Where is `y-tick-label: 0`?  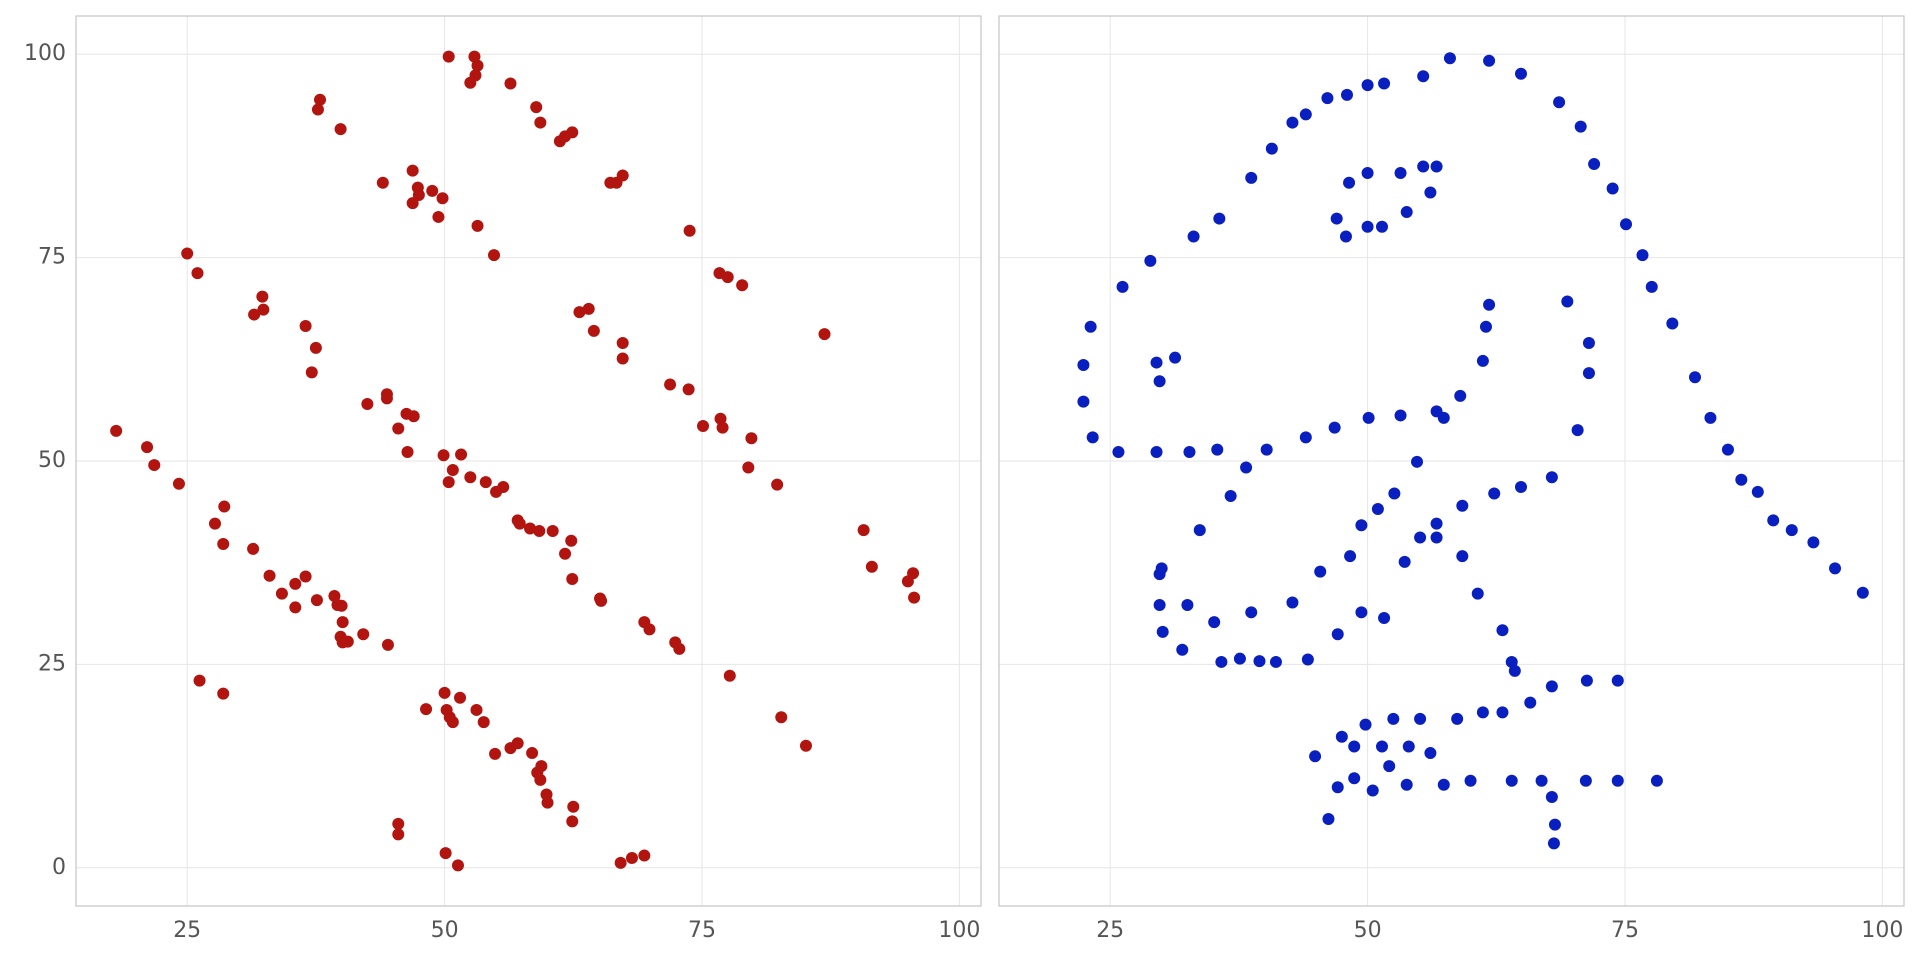
y-tick-label: 0 is located at coordinates (59, 867).